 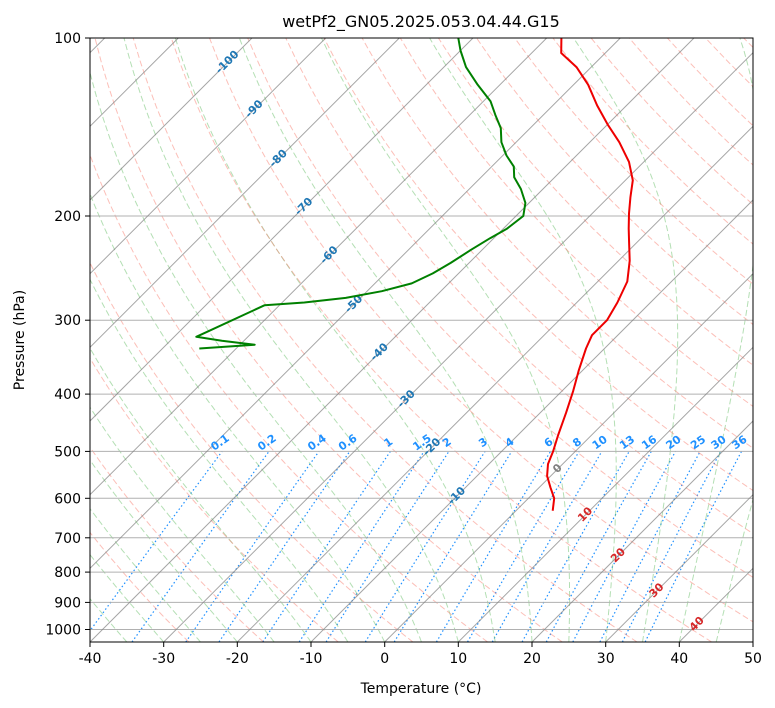 What do you see at coordinates (679, 659) in the screenshot?
I see `x-tick-label: 40` at bounding box center [679, 659].